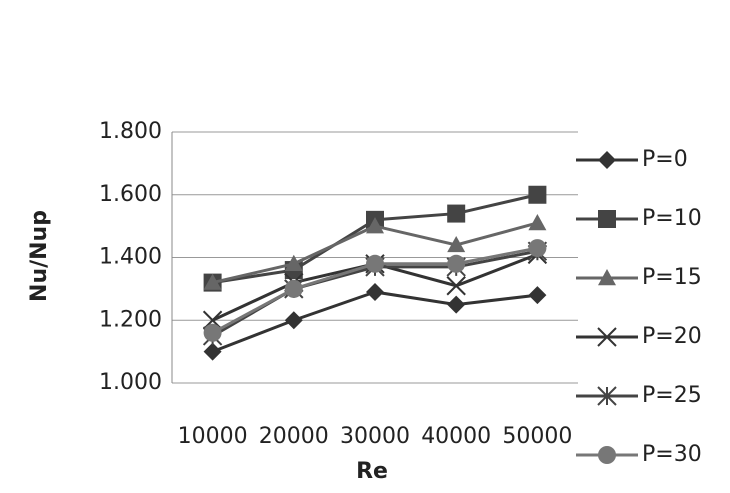 The width and height of the screenshot is (730, 493). What do you see at coordinates (456, 436) in the screenshot?
I see `x-tick-label: 40000` at bounding box center [456, 436].